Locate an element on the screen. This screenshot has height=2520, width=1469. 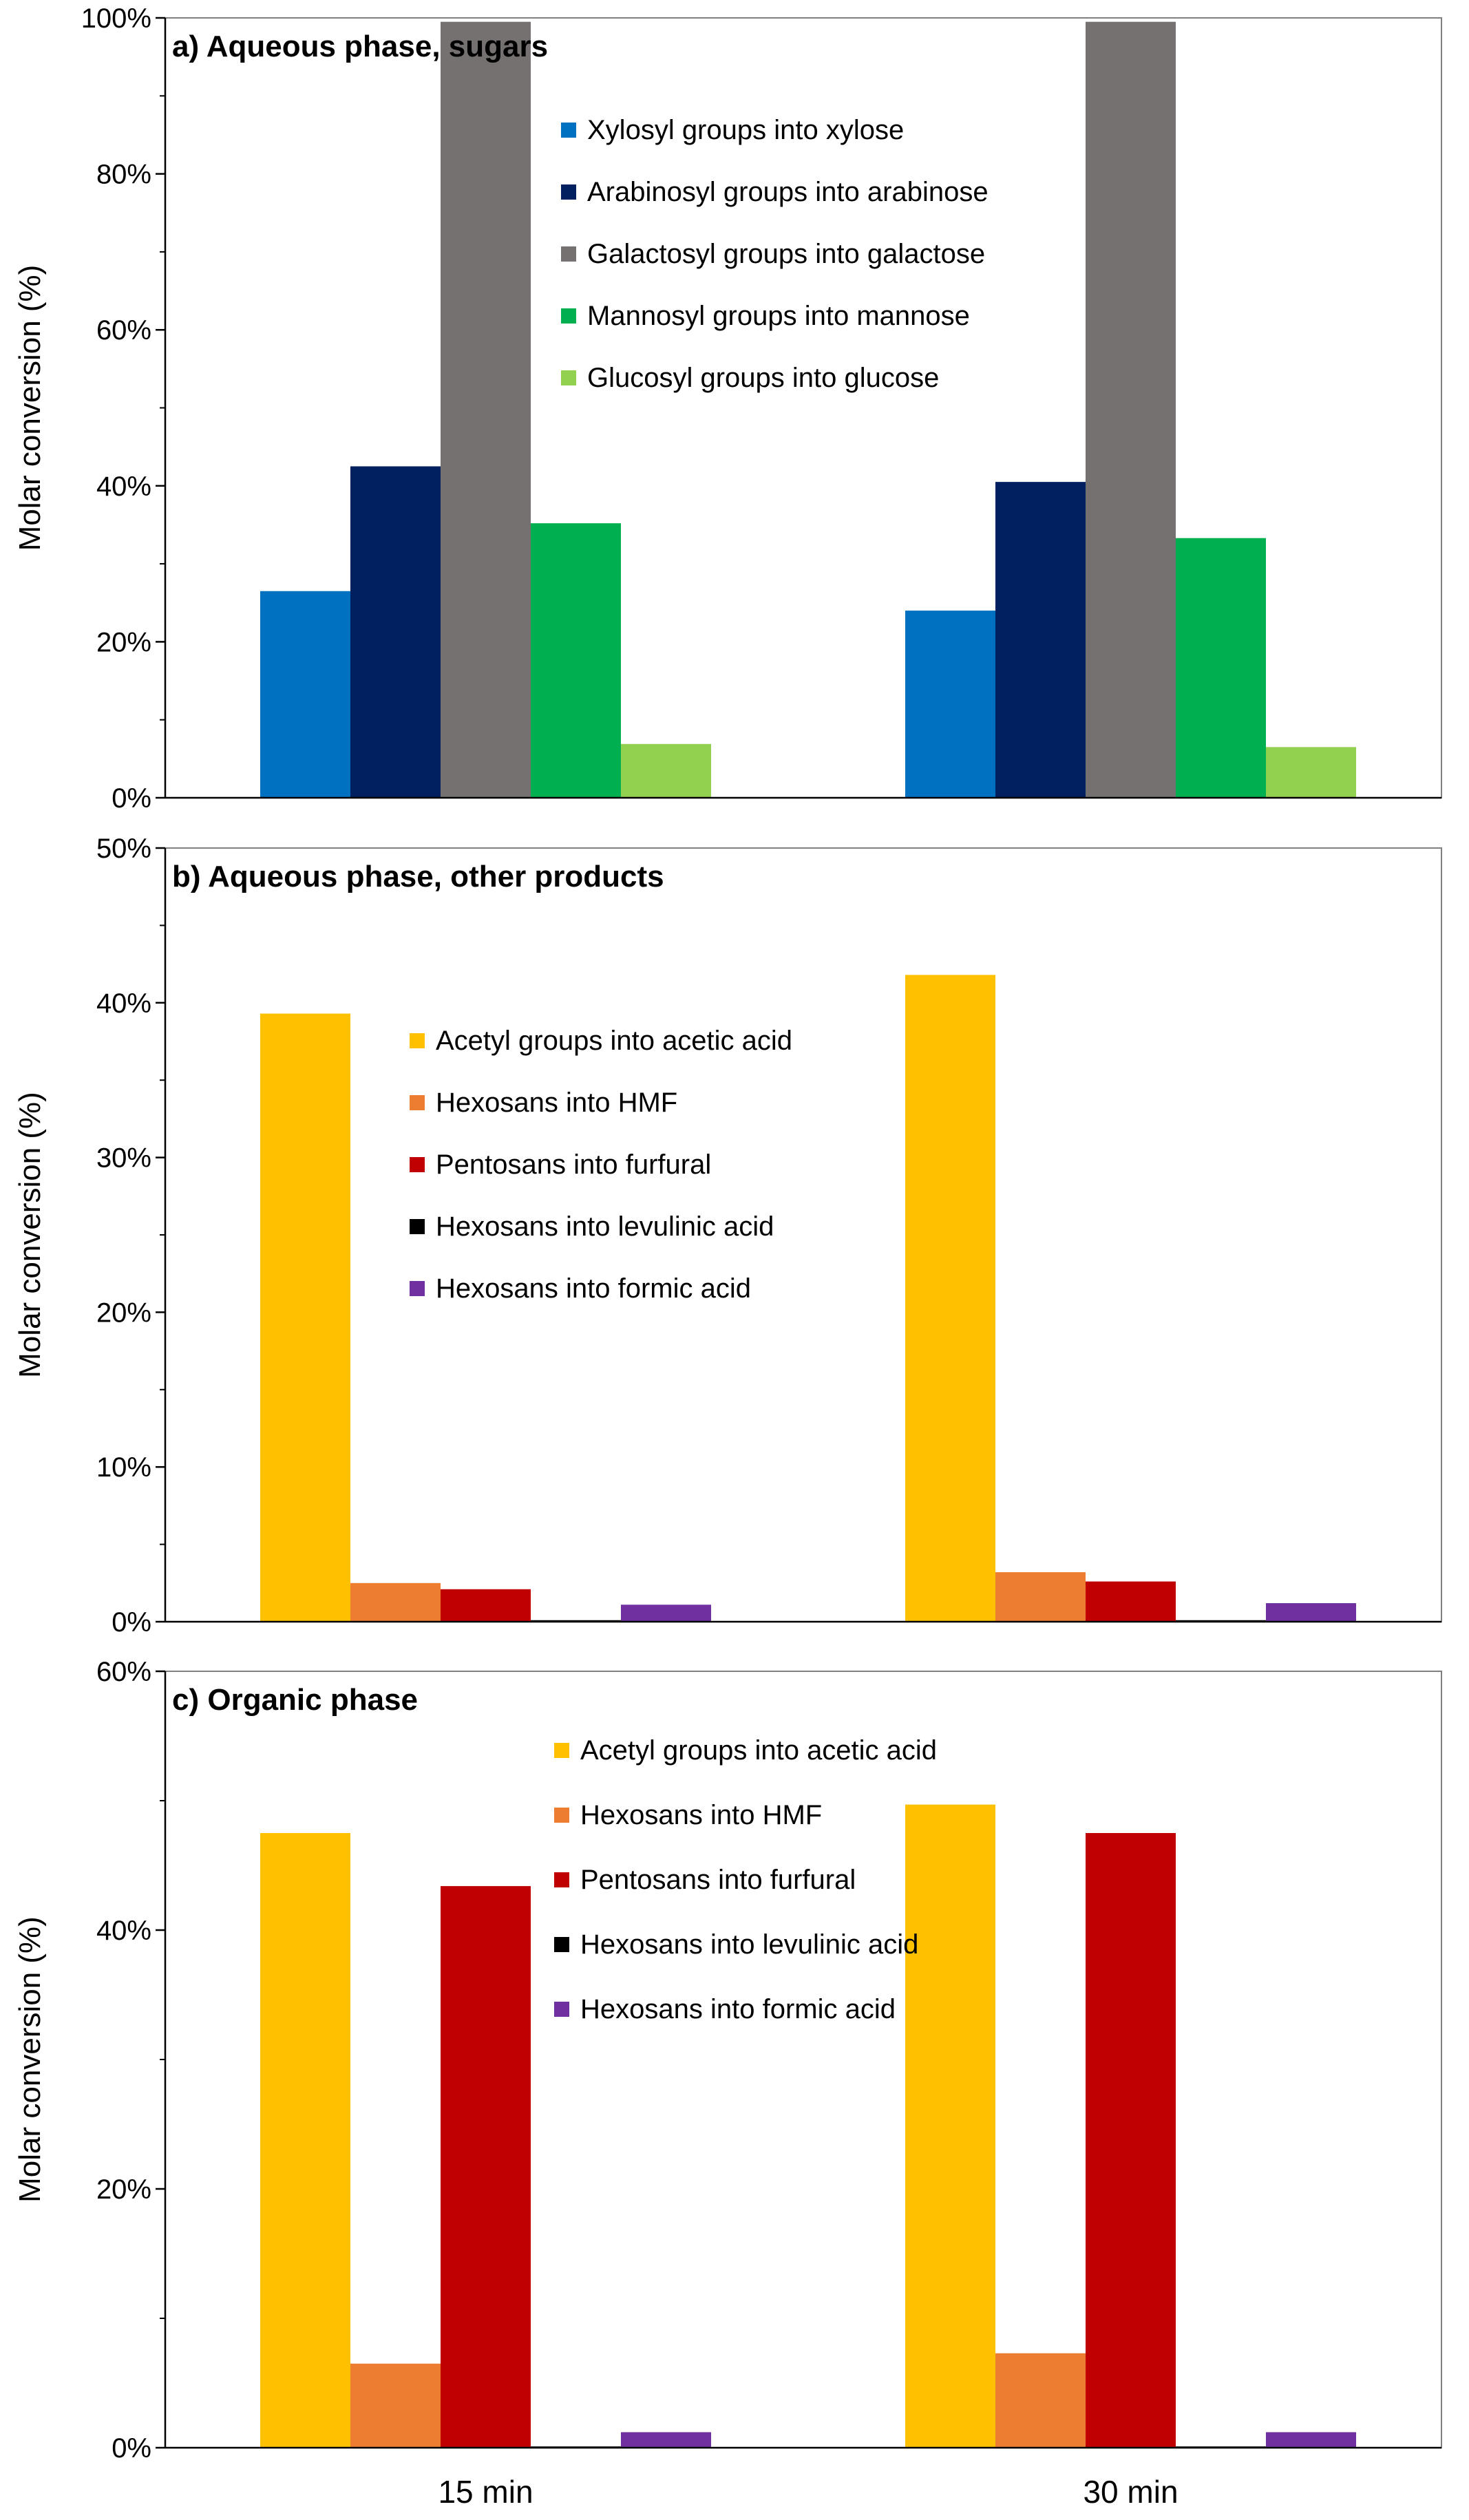
panel-title: b) Aqueous phase, other products is located at coordinates (418, 876).